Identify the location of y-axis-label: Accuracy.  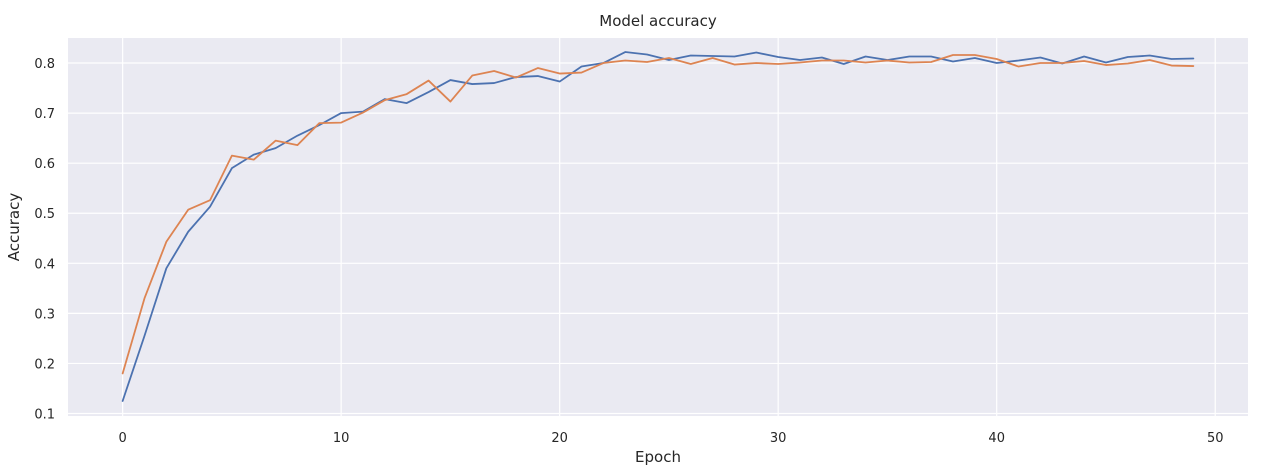
(14, 227).